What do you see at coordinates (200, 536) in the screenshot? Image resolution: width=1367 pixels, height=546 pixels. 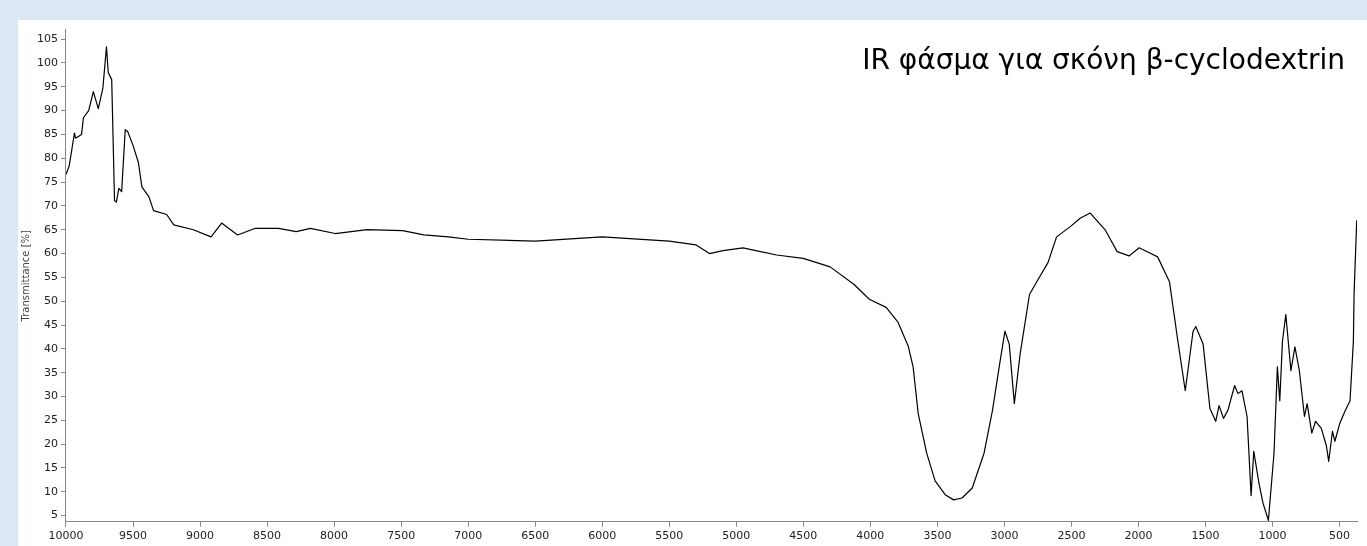 I see `x-tick-label: 9000` at bounding box center [200, 536].